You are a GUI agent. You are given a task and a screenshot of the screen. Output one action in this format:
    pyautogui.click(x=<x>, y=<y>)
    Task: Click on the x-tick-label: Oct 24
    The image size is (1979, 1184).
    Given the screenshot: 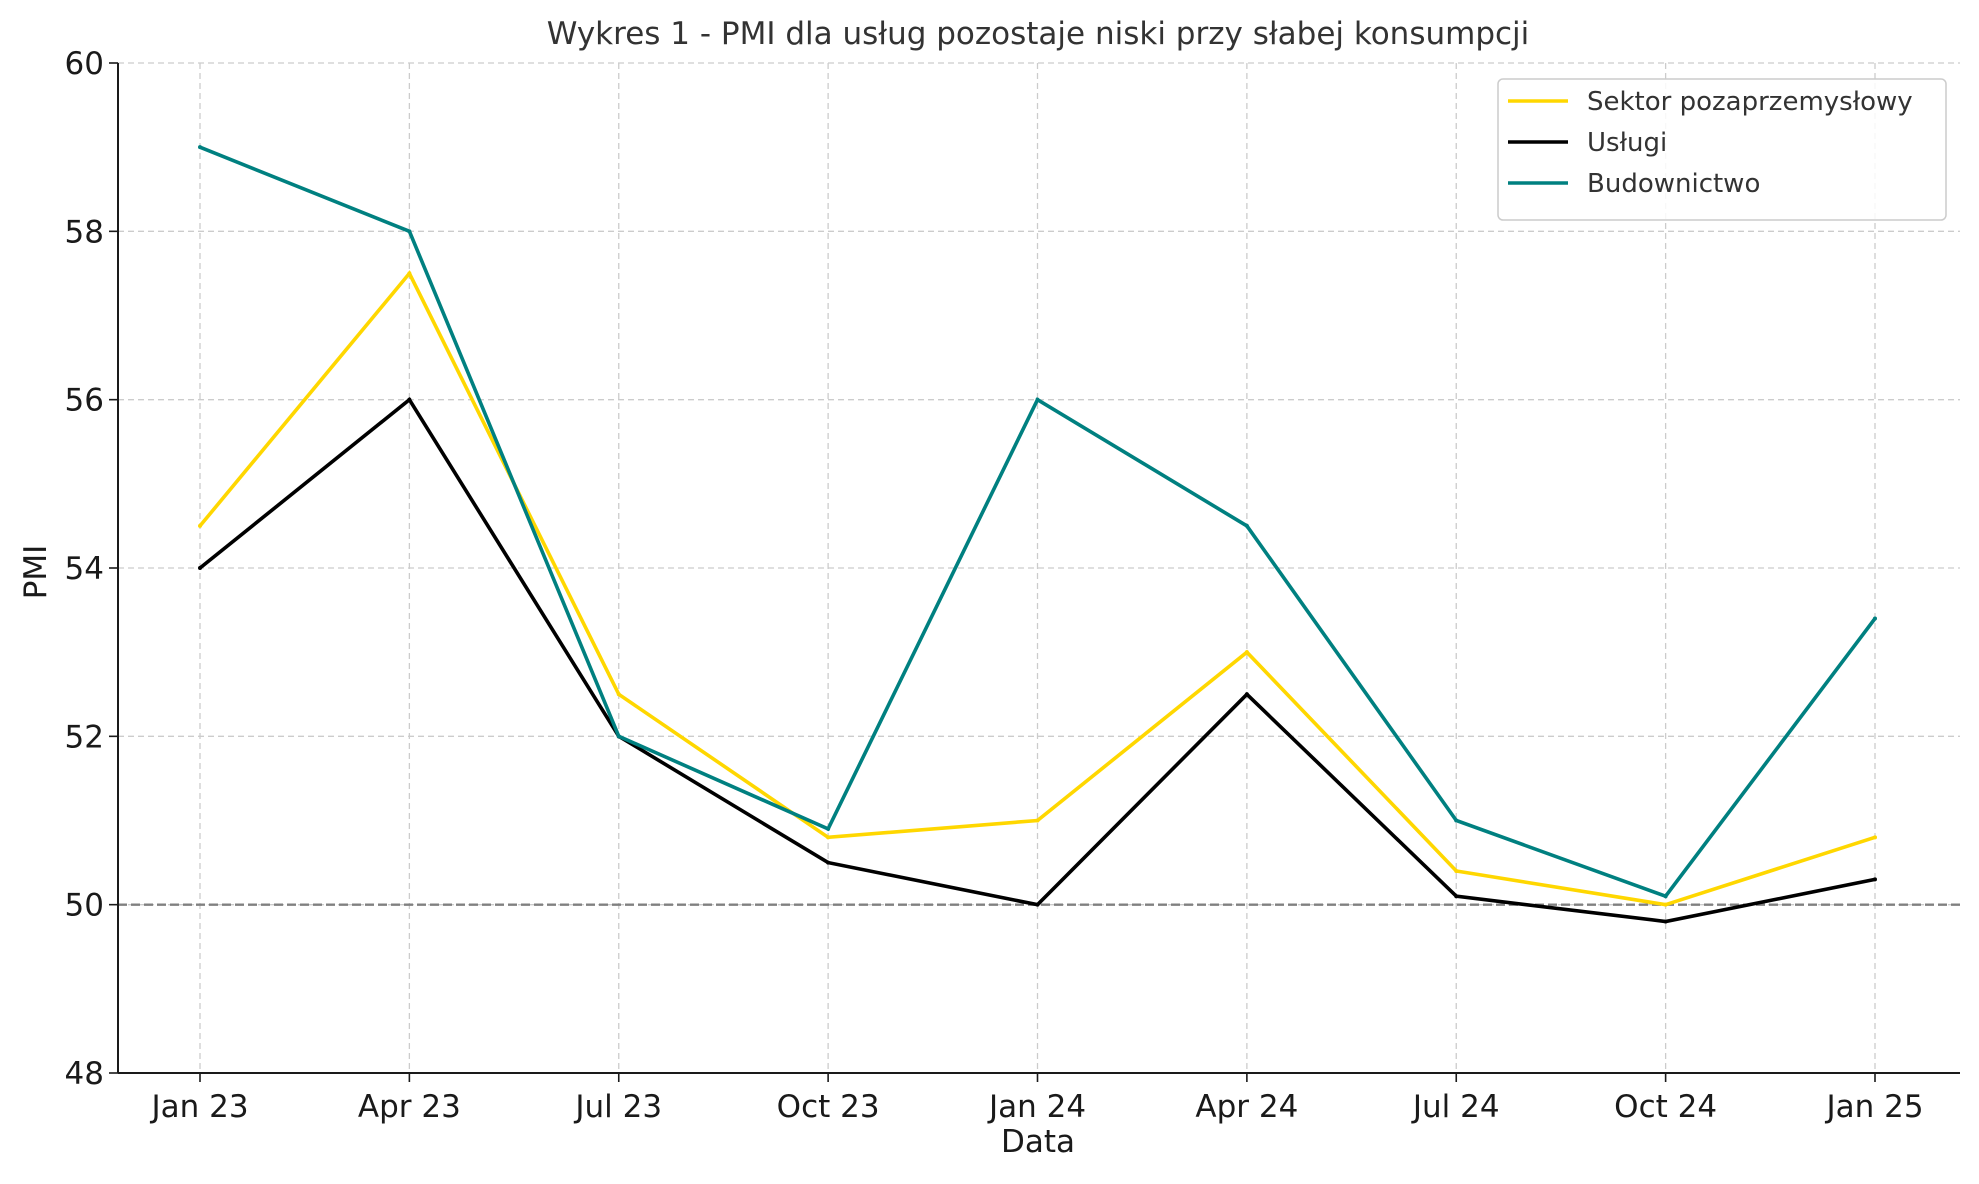 What is the action you would take?
    pyautogui.click(x=1665, y=1107)
    